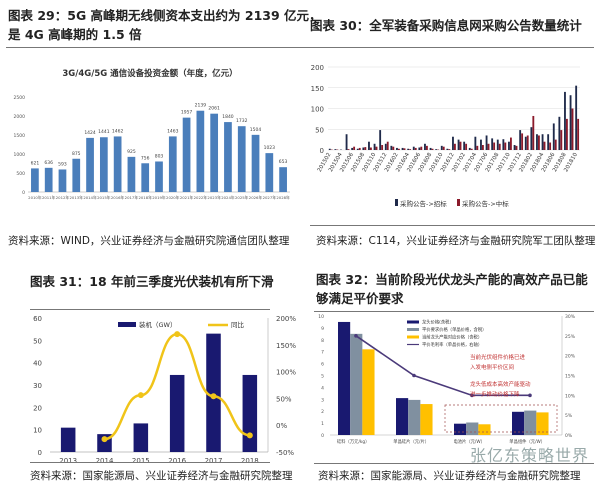 Image resolution: width=600 pixels, height=488 pixels. Describe the element at coordinates (256, 130) in the screenshot. I see `data-label: 1504` at that location.